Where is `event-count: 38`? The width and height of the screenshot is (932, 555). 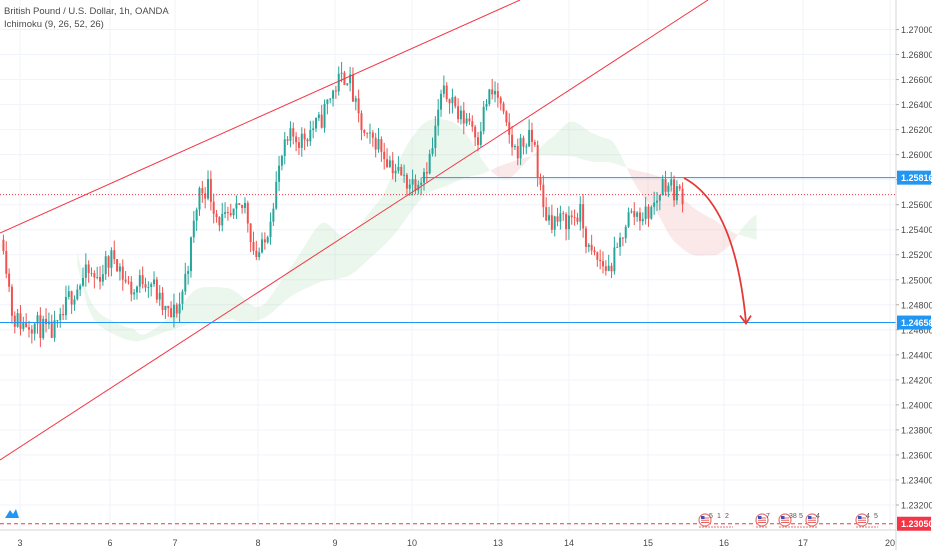 event-count: 38 is located at coordinates (793, 516).